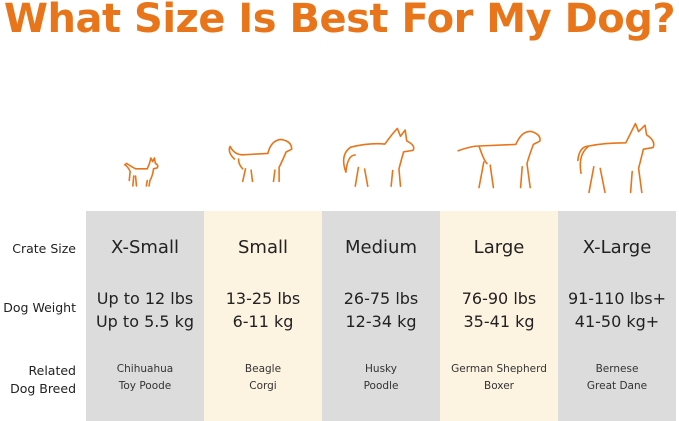 This screenshot has width=679, height=421. I want to click on related-breeds: Chihuahua Toy Poode, so click(145, 378).